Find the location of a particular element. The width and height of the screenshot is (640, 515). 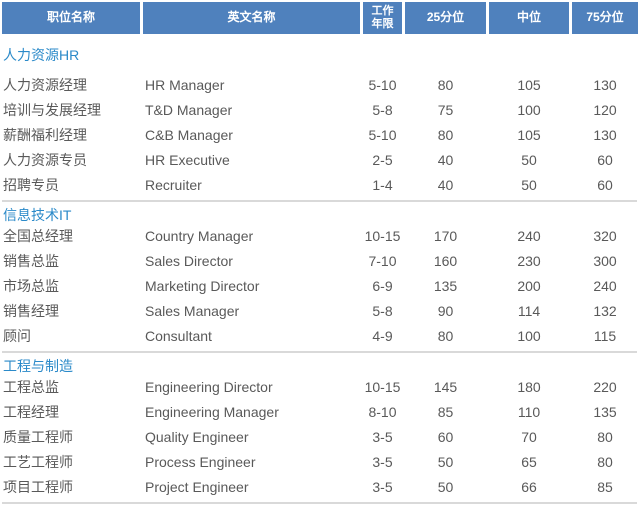

cell-job-title-cn: 人力资源专员 is located at coordinates (45, 159).